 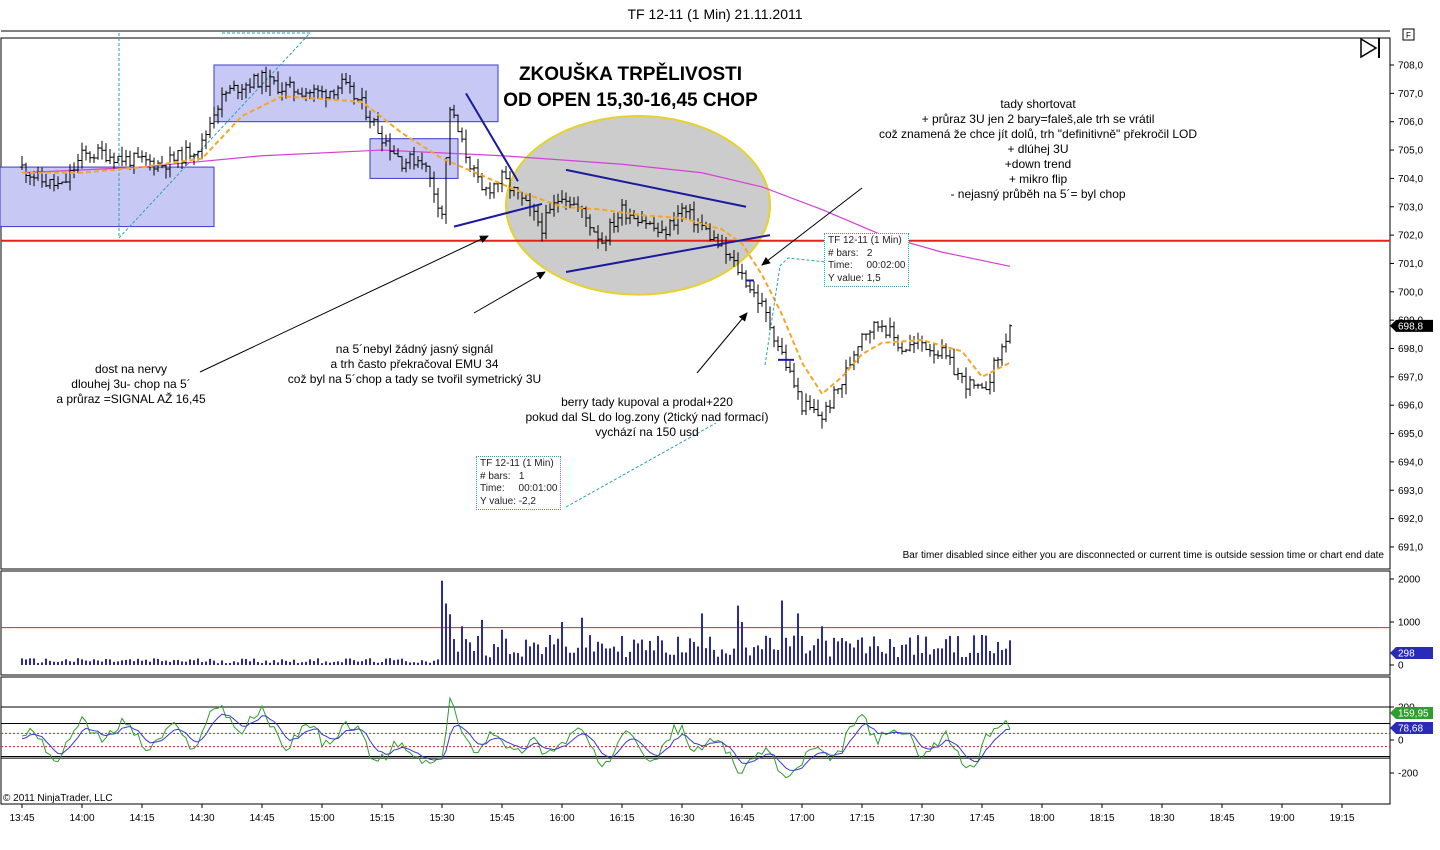 I want to click on volume-last-tag: 298, so click(x=1411, y=653).